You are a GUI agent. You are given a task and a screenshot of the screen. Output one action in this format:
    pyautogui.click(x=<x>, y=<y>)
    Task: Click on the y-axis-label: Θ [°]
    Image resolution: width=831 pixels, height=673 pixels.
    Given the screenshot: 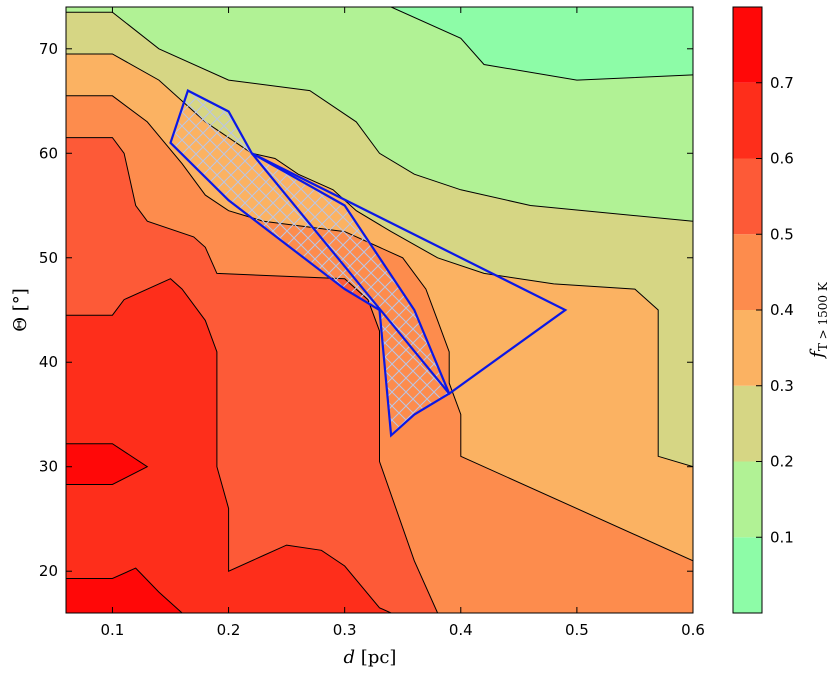 What is the action you would take?
    pyautogui.click(x=20, y=310)
    